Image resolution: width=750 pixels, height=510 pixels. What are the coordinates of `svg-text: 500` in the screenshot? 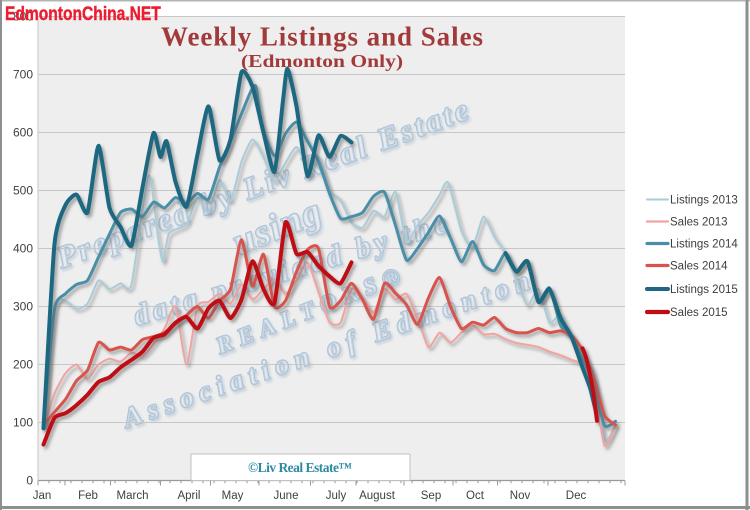 It's located at (23, 191).